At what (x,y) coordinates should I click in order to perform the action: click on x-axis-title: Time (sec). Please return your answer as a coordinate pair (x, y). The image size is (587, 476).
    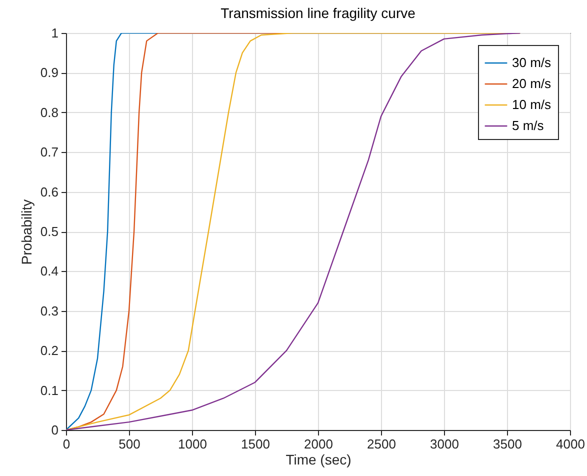
    Looking at the image, I should click on (319, 460).